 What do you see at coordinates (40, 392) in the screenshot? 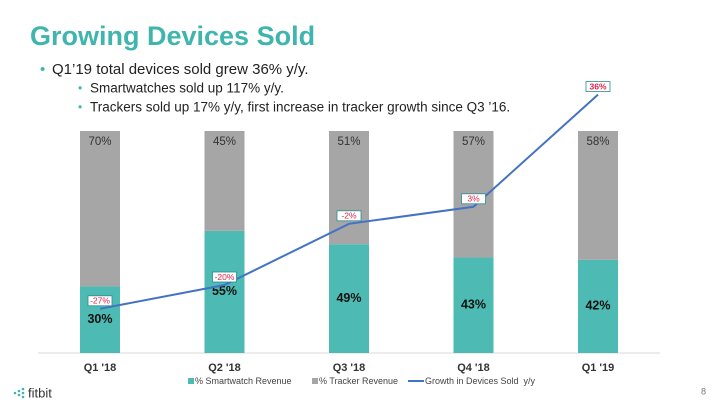
I see `footer-logo-text: fitbit` at bounding box center [40, 392].